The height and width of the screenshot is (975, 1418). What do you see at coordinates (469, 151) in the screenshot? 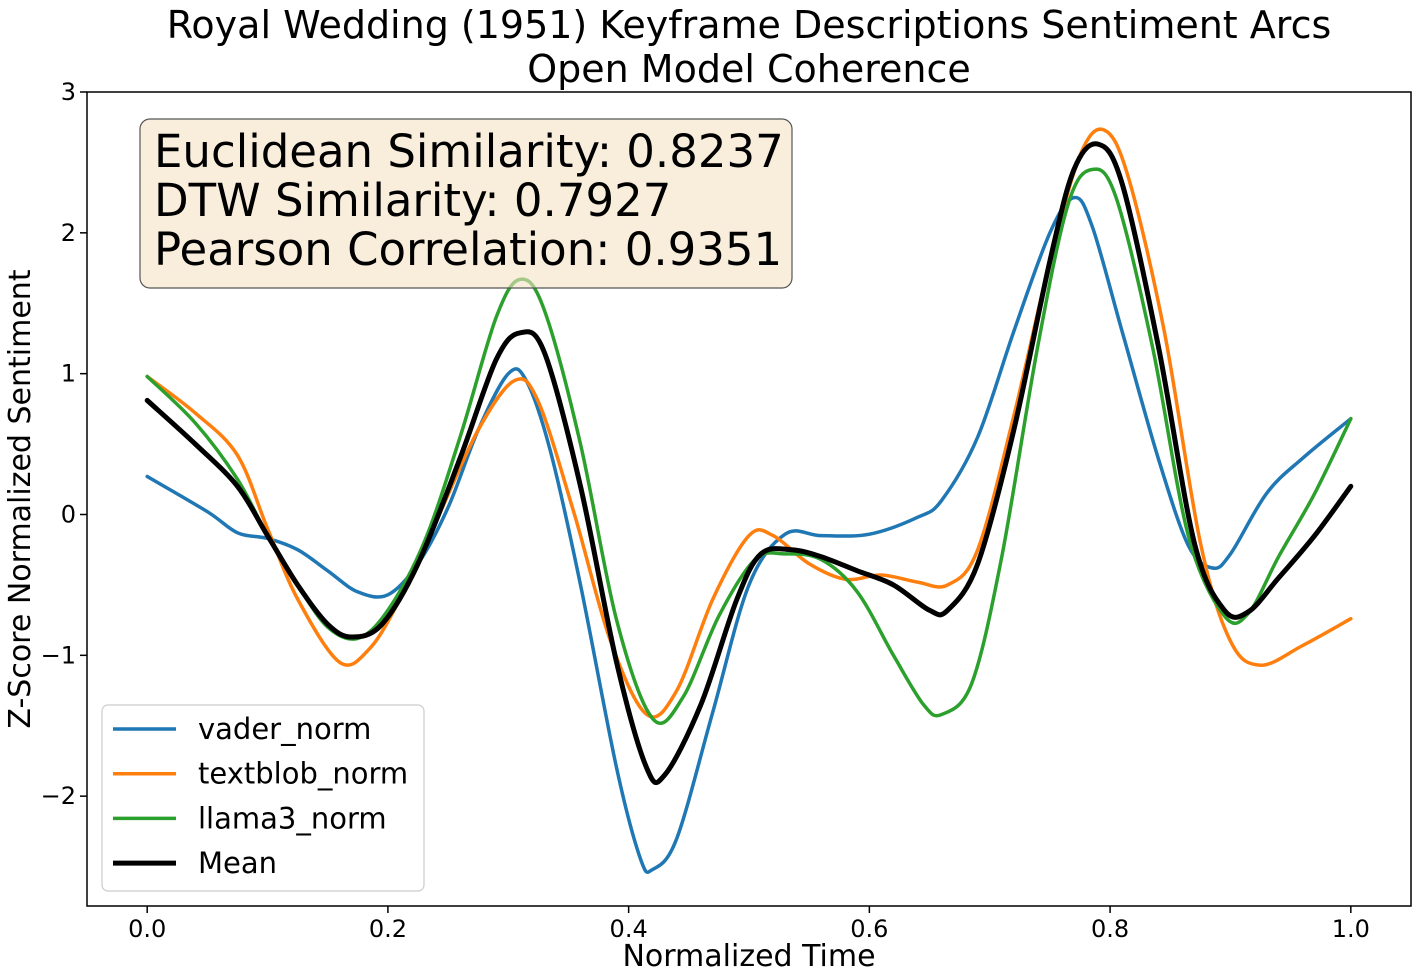
I see `euclidean-similarity: Euclidean Similarity: 0.8237` at bounding box center [469, 151].